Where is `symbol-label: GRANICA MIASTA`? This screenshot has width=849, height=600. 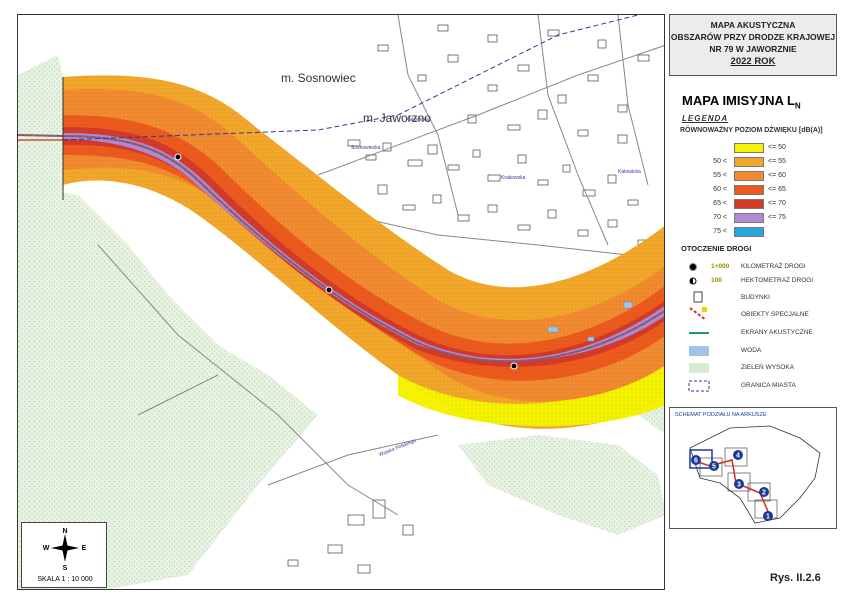 symbol-label: GRANICA MIASTA is located at coordinates (768, 385).